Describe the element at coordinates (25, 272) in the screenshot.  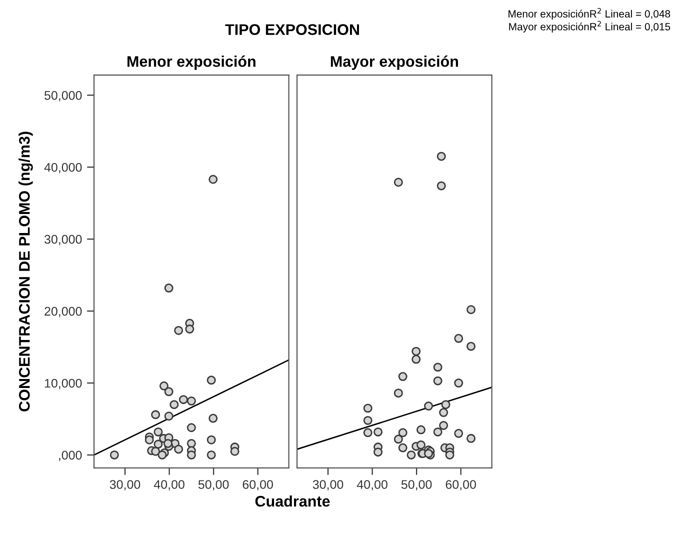
I see `y-axis-title: CONCENTRACION DE PLOMO (ng/m3)` at that location.